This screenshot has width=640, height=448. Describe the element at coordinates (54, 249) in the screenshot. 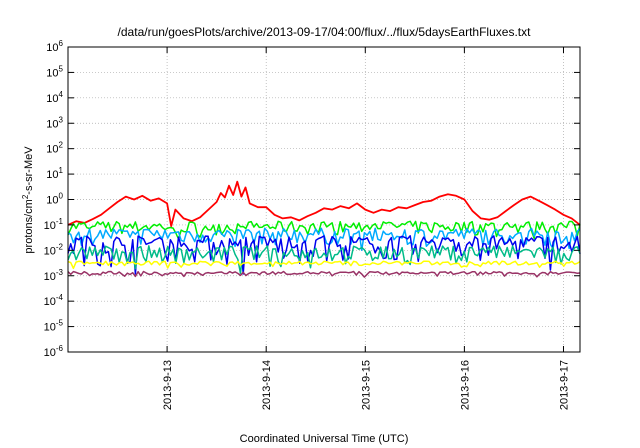

I see `y-tick-label: 10⁻²` at that location.